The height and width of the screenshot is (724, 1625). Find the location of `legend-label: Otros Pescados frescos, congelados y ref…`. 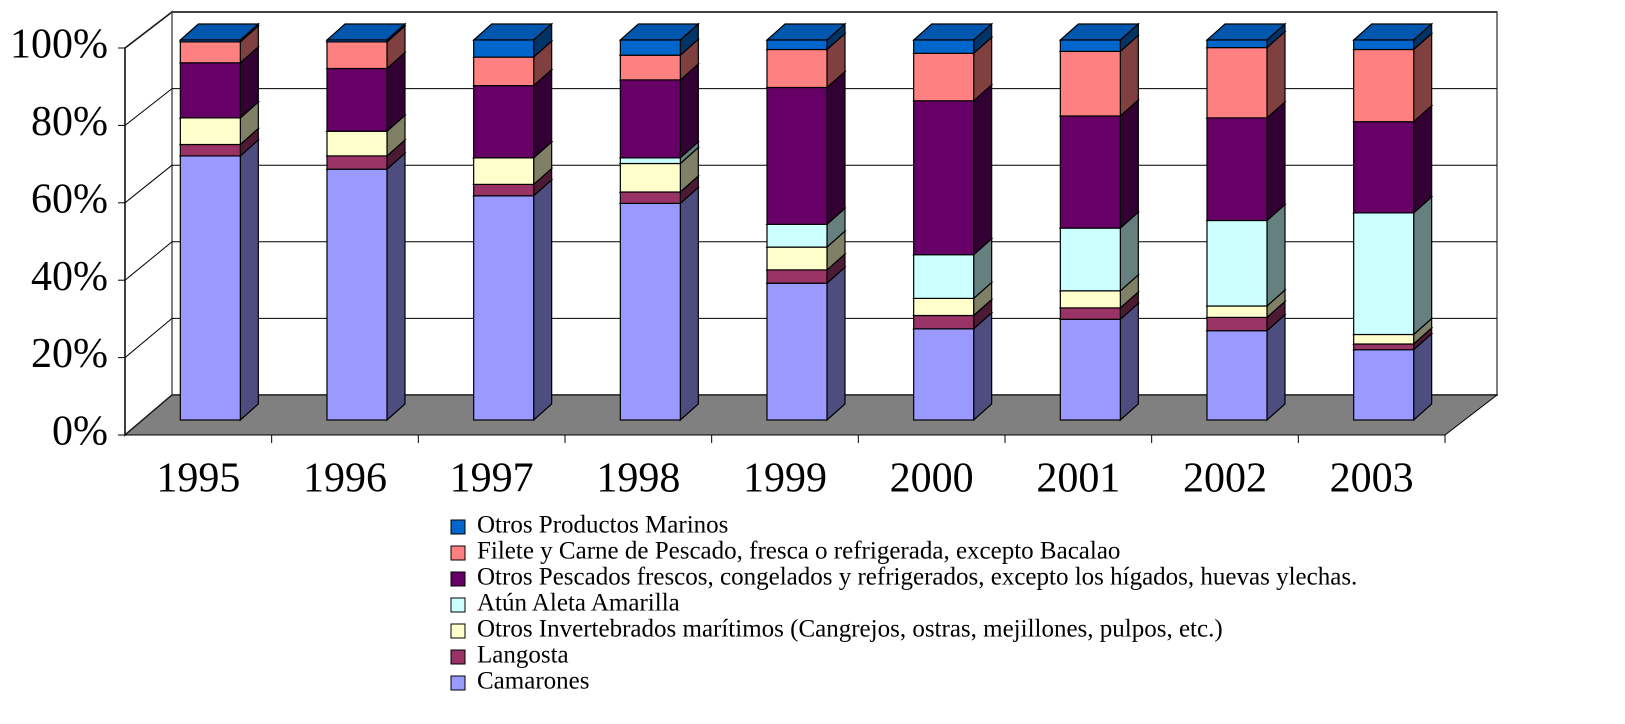

legend-label: Otros Pescados frescos, congelados y ref… is located at coordinates (917, 577).